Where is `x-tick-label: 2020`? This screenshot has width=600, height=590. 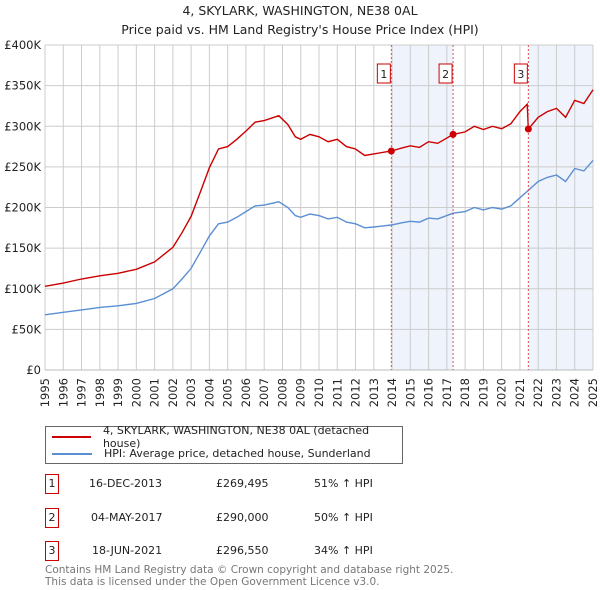
x-tick-label: 2020 is located at coordinates (502, 392).